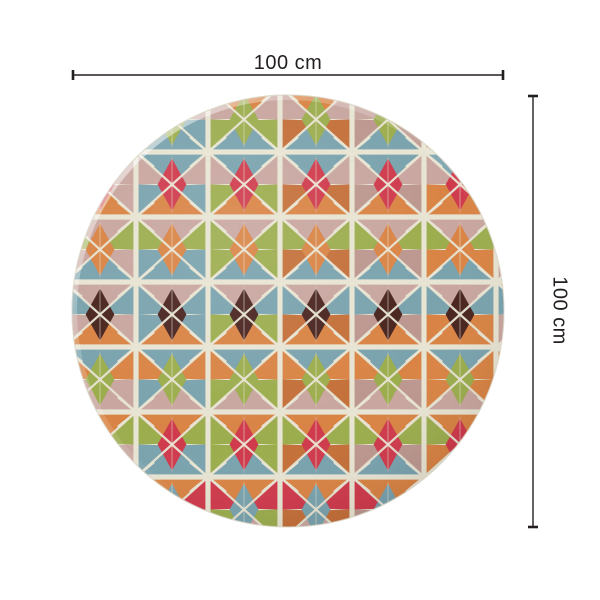 The height and width of the screenshot is (600, 600). Describe the element at coordinates (288, 63) in the screenshot. I see `width-dimension-label: 100 cm` at that location.